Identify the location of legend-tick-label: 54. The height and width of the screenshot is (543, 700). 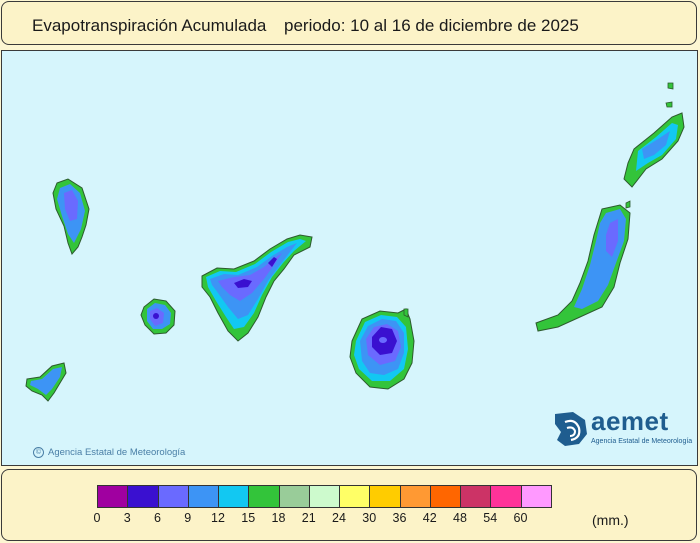
(490, 518).